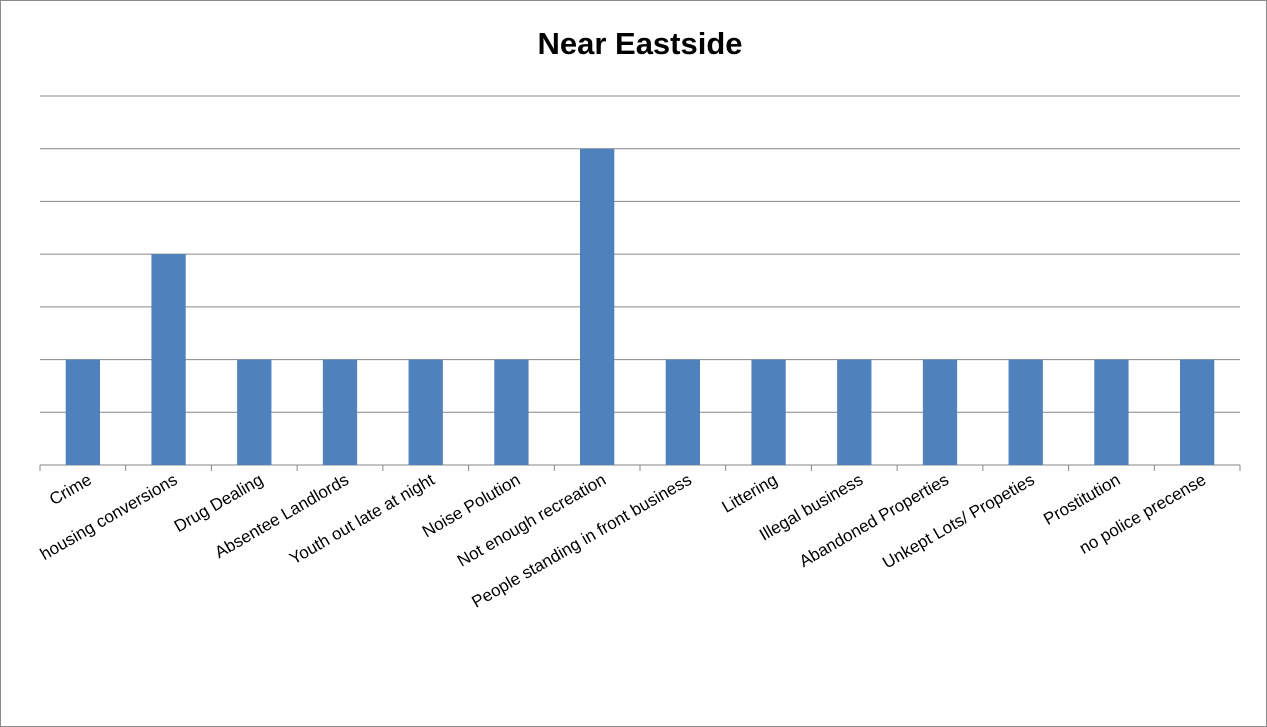 Image resolution: width=1267 pixels, height=727 pixels. I want to click on x-tick-label: Not enough recreation, so click(531, 520).